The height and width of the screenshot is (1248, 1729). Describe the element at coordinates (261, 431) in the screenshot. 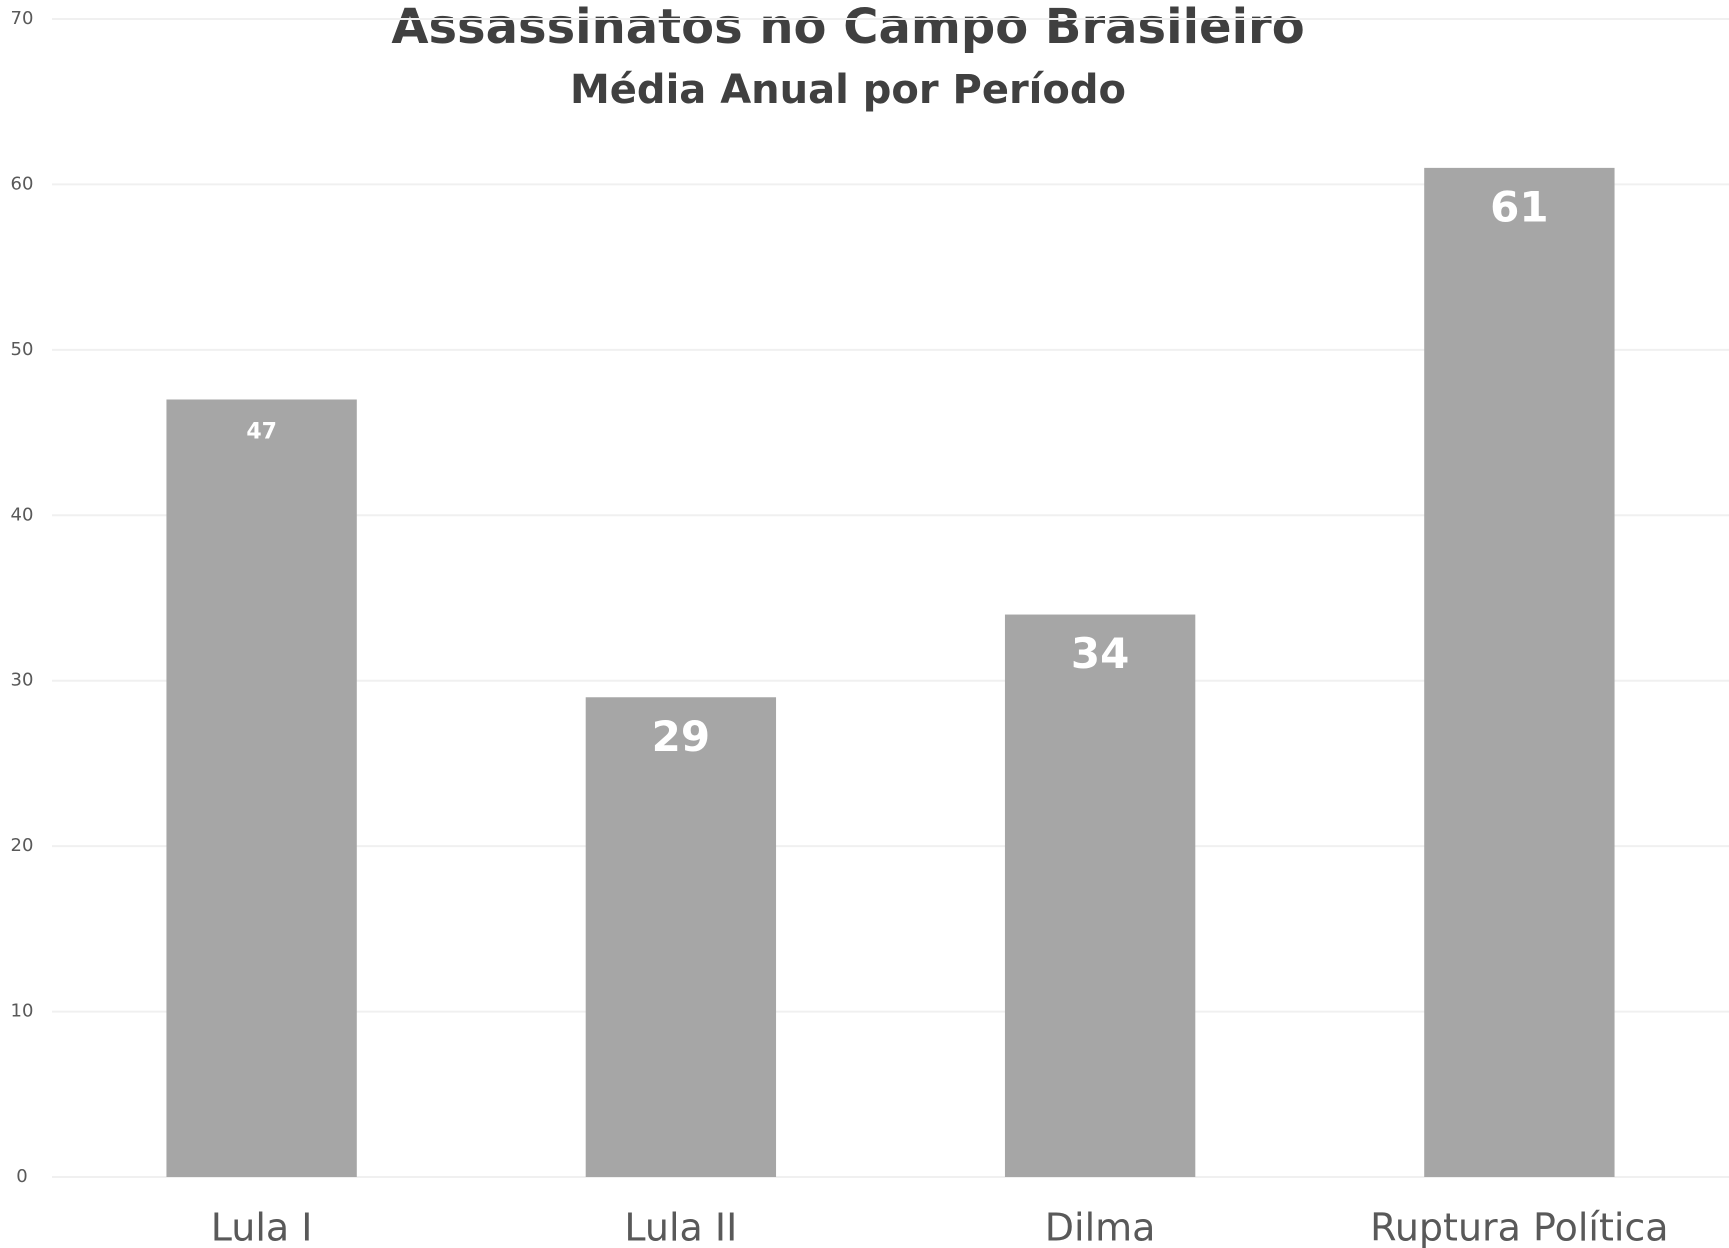

I see `value-label: 47` at that location.